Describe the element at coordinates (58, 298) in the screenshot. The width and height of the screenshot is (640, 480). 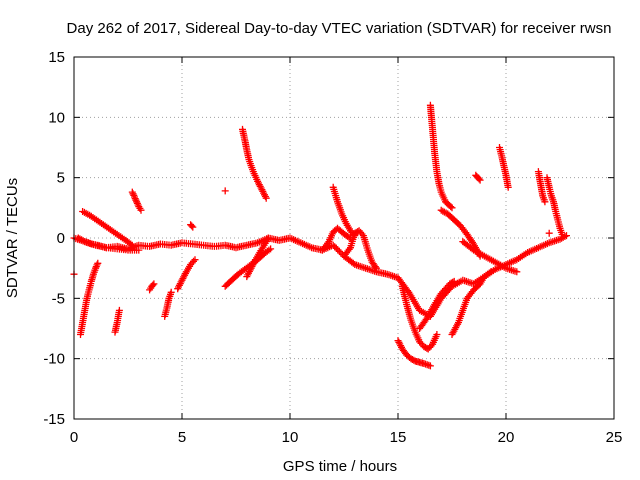
I see `y-tick-label: -5` at that location.